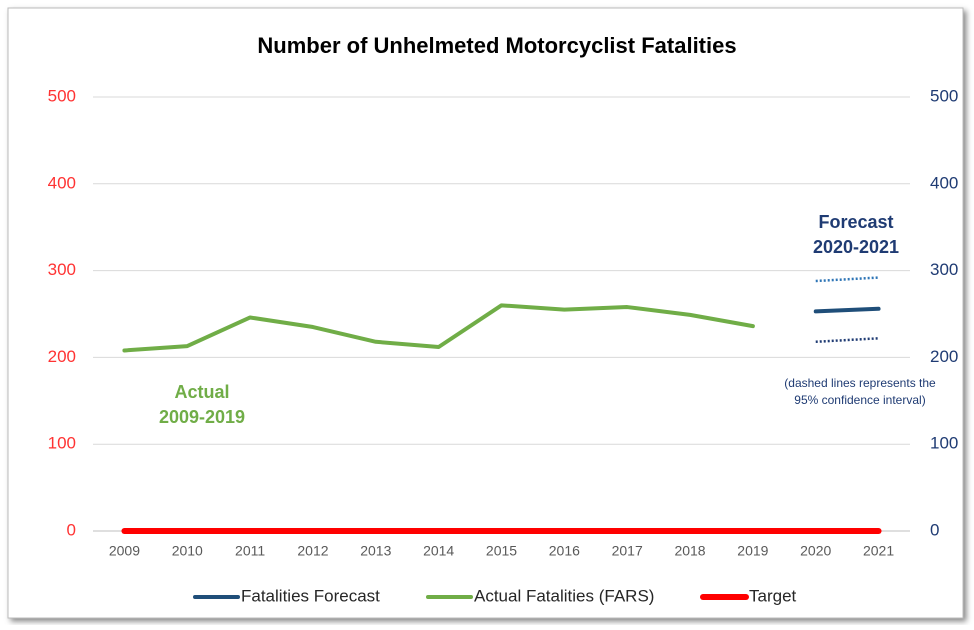 The height and width of the screenshot is (630, 974). Describe the element at coordinates (501, 551) in the screenshot. I see `x-tick-label: 2015` at that location.